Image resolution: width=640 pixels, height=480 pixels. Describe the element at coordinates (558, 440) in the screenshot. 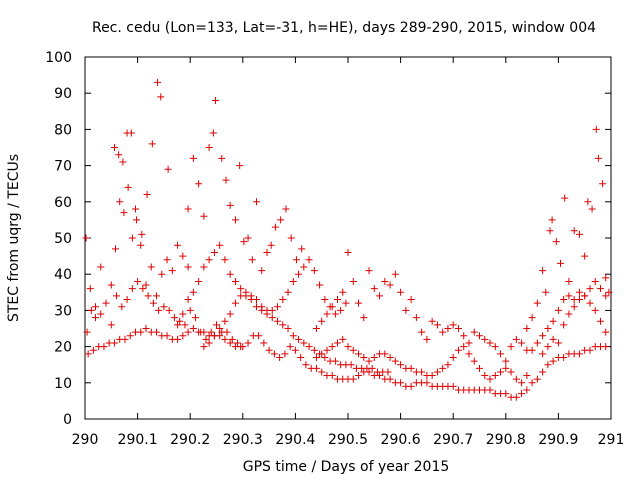

I see `x-tick-label: 290.9` at that location.